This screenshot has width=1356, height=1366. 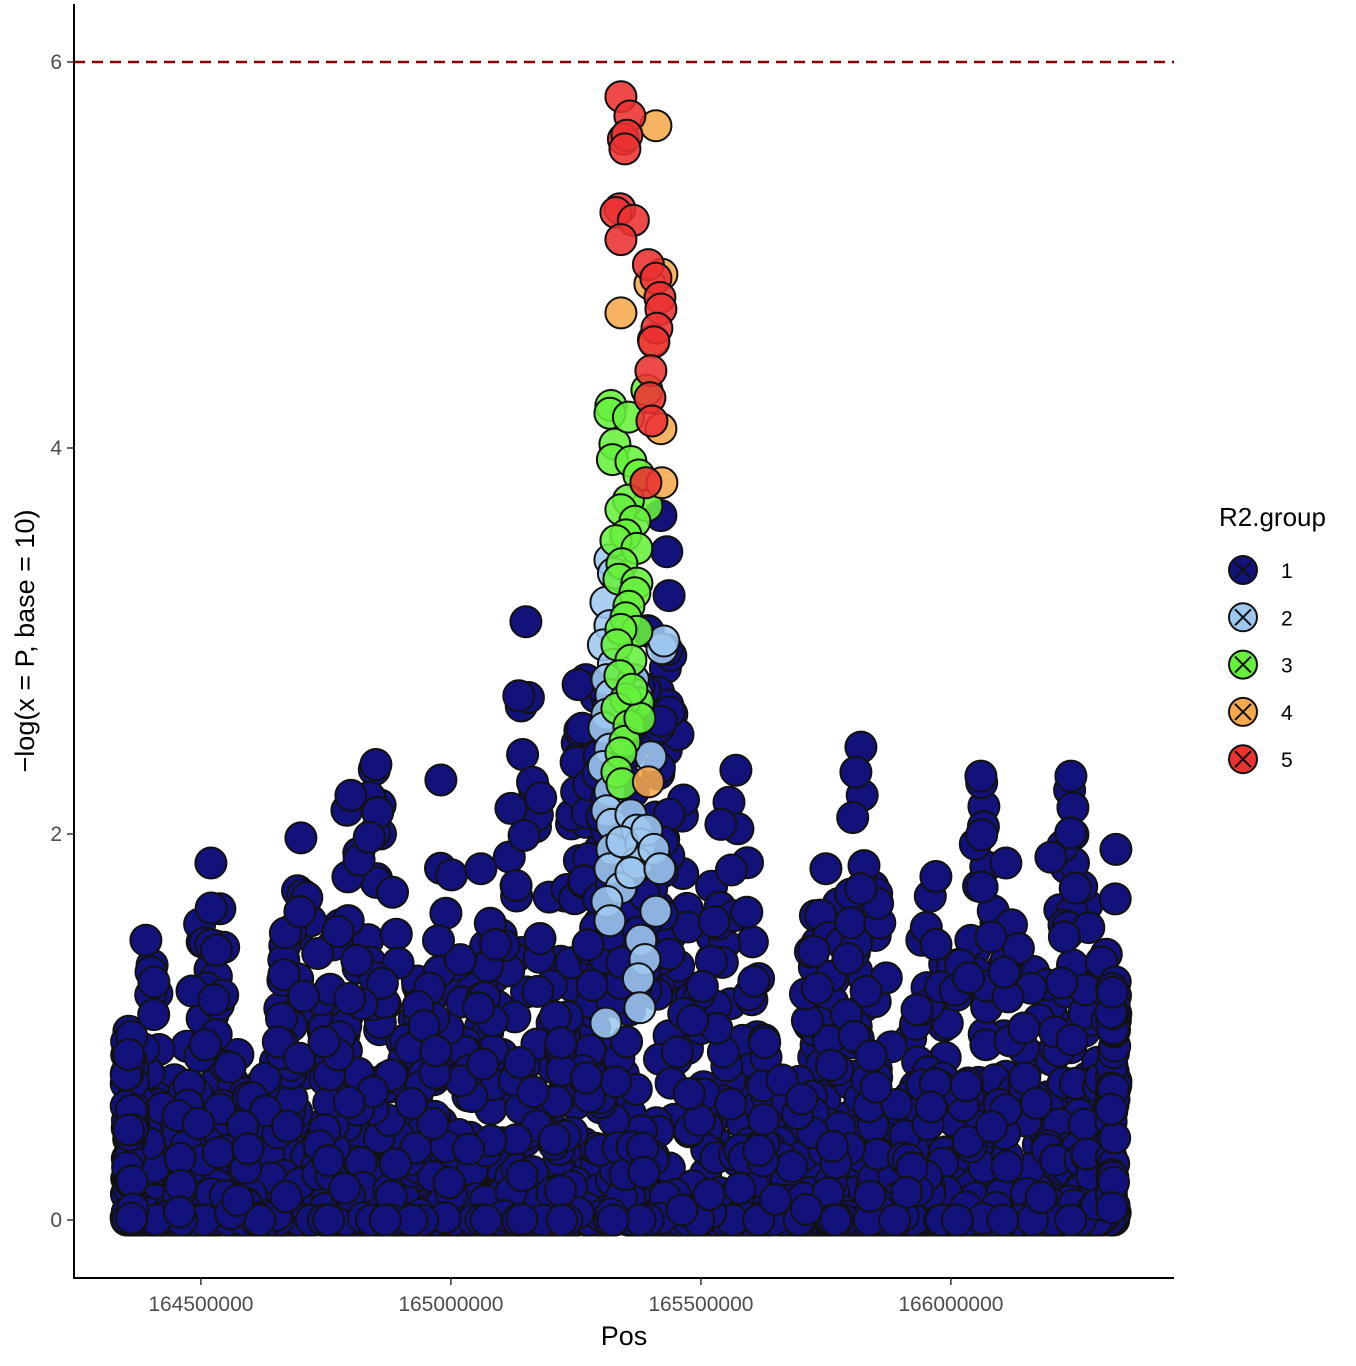 I want to click on y-tick-label: 6, so click(x=56, y=62).